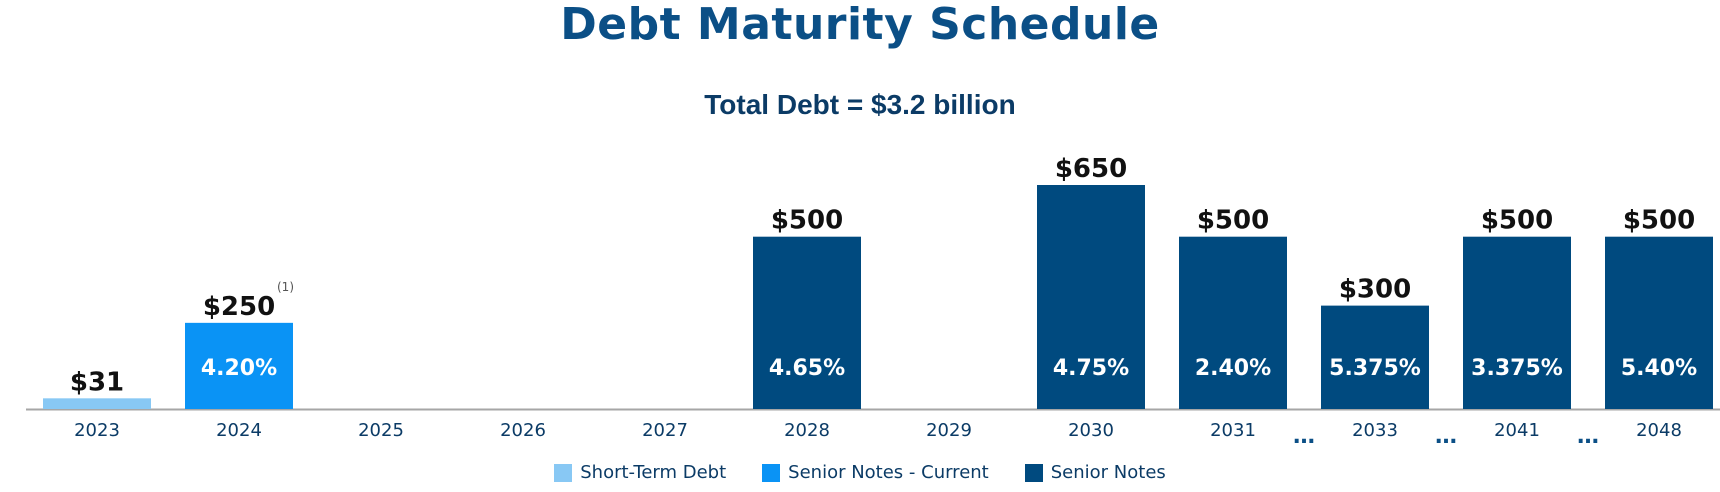 The width and height of the screenshot is (1720, 492). Describe the element at coordinates (888, 472) in the screenshot. I see `legend-label: Senior Notes - Current` at that location.